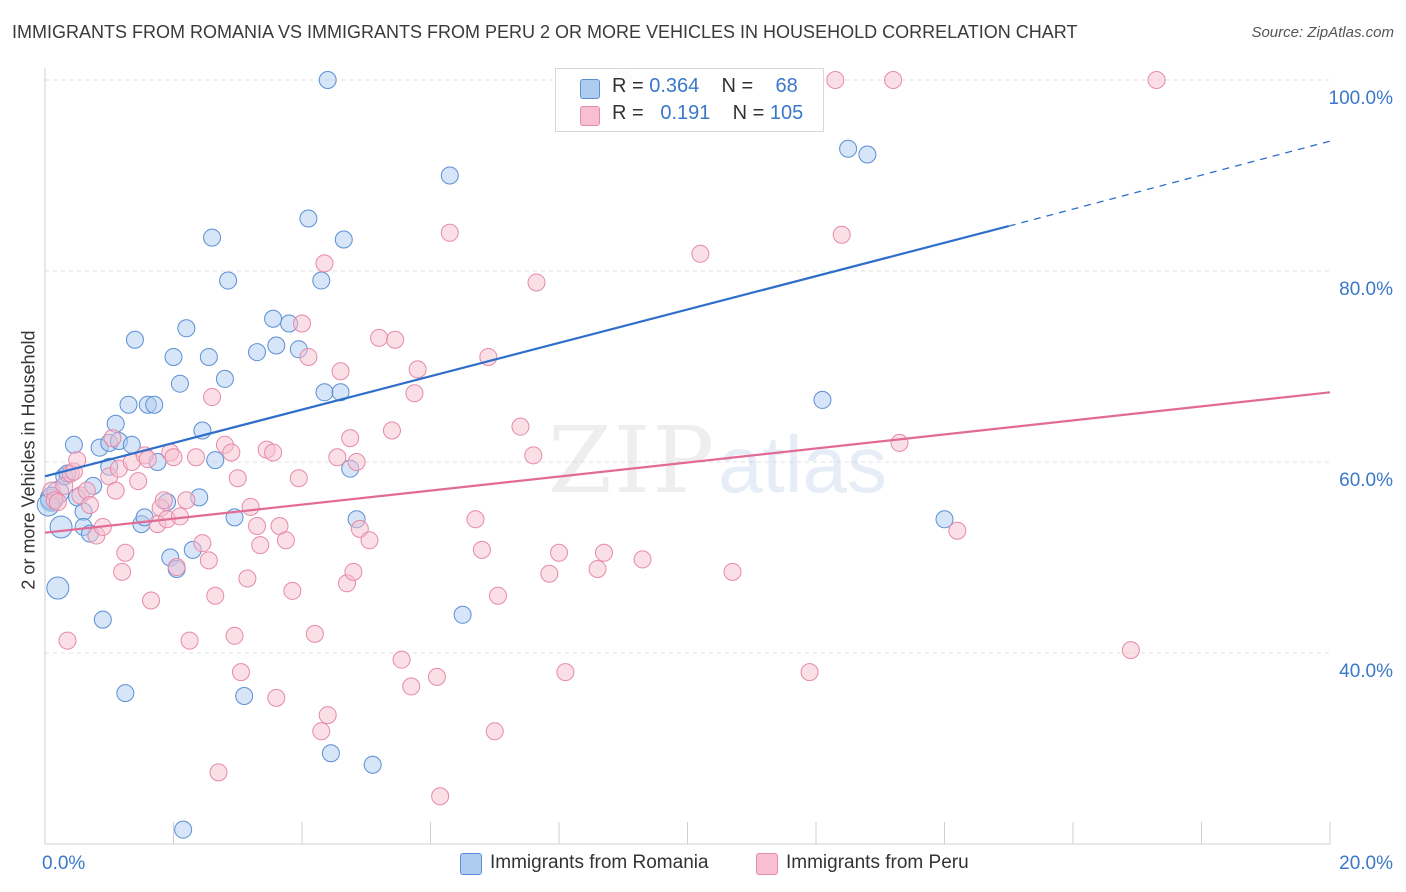  What do you see at coordinates (631, 86) in the screenshot?
I see `legend-r-label: R =` at bounding box center [631, 86].